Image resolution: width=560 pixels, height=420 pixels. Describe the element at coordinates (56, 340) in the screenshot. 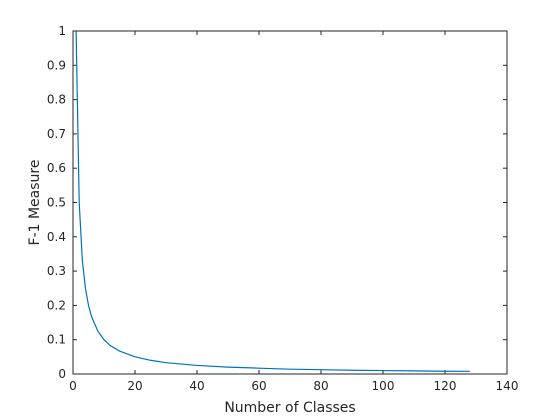

I see `y-tick-label: 0.1` at that location.